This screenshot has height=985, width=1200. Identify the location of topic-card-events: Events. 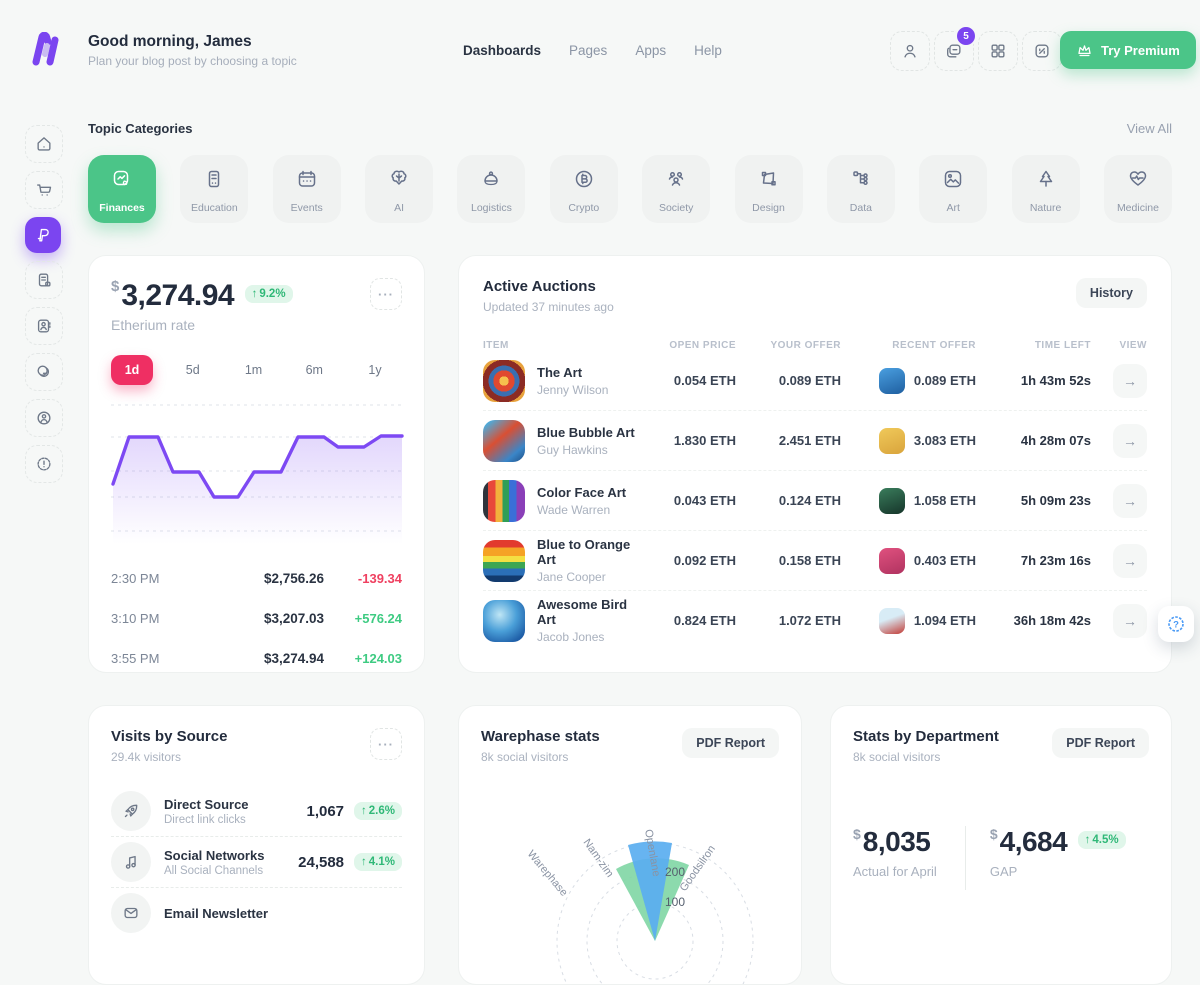
(306, 189).